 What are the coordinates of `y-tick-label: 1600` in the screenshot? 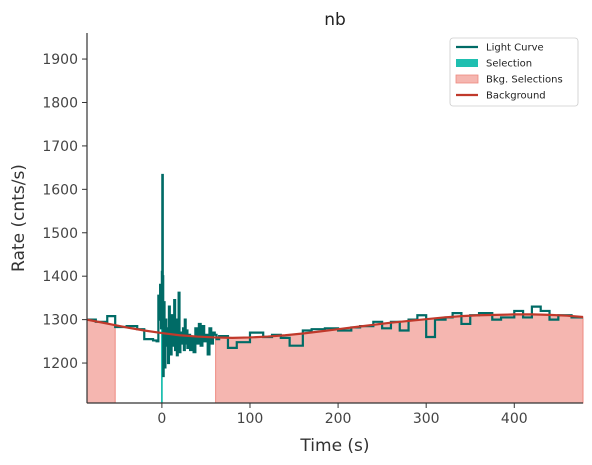 It's located at (60, 190).